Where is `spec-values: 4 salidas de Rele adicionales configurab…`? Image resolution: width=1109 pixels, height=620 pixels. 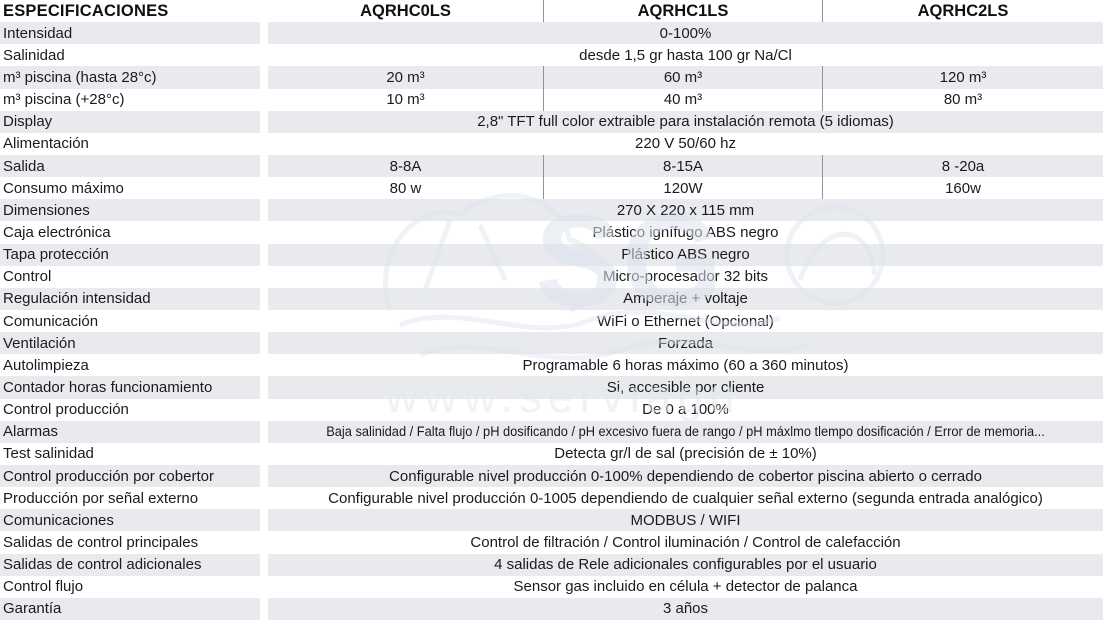
spec-values: 4 salidas de Rele adicionales configurab… is located at coordinates (685, 564).